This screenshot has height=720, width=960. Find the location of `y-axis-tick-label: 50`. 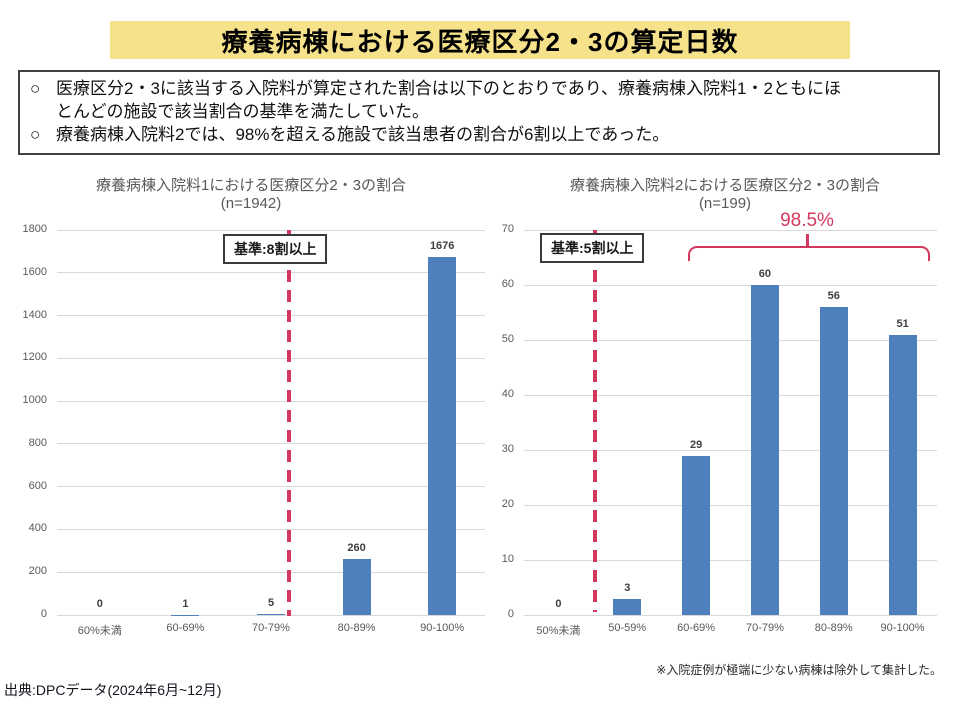

y-axis-tick-label: 50 is located at coordinates (507, 339).